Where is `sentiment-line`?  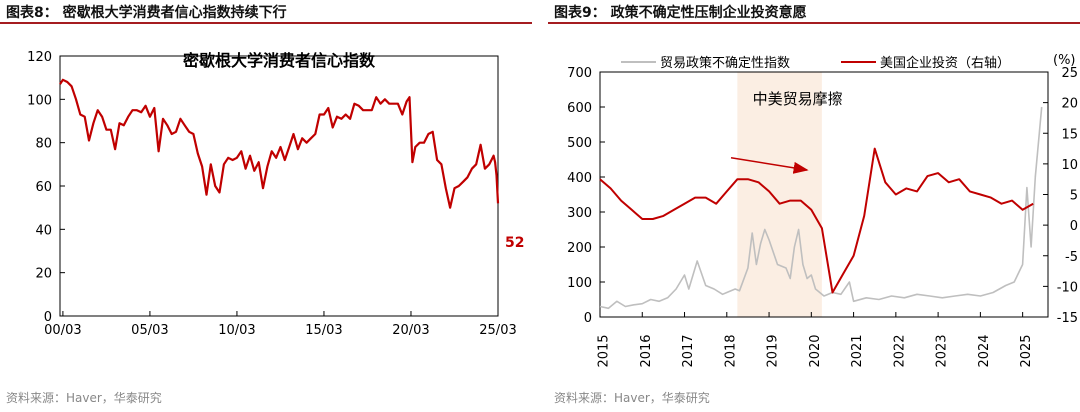 sentiment-line is located at coordinates (279, 143).